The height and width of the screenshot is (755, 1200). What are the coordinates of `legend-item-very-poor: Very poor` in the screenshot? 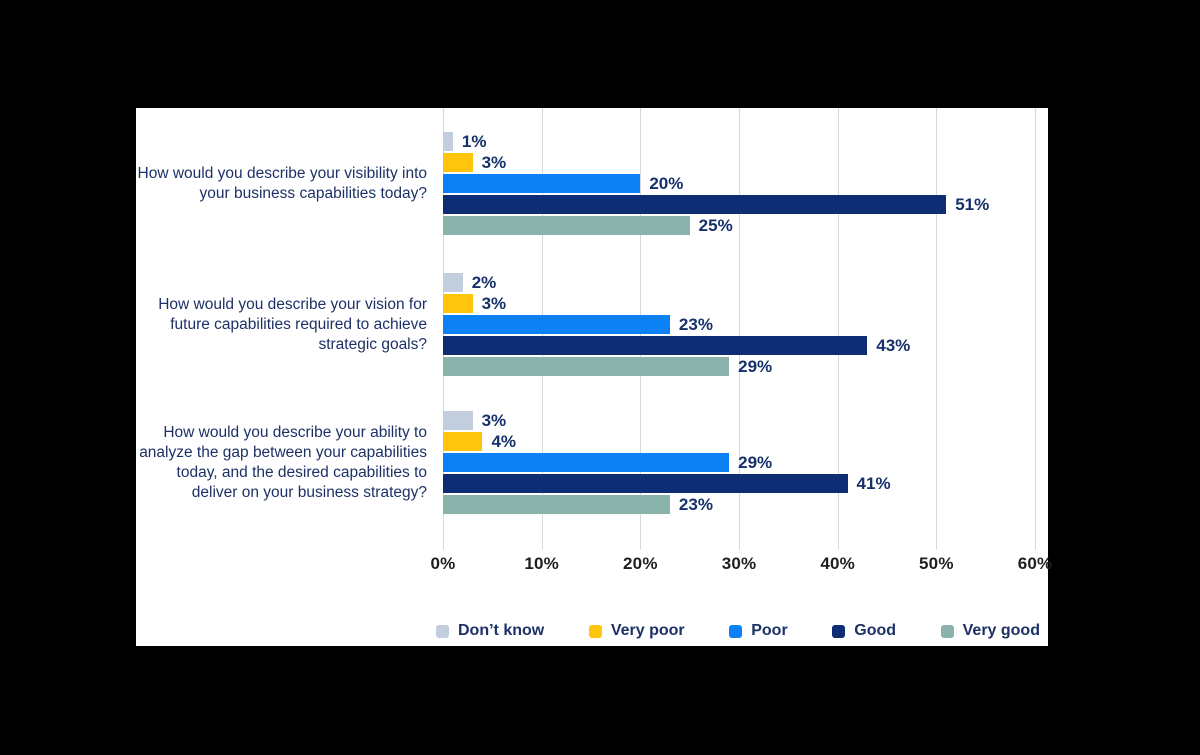 It's located at (636, 631).